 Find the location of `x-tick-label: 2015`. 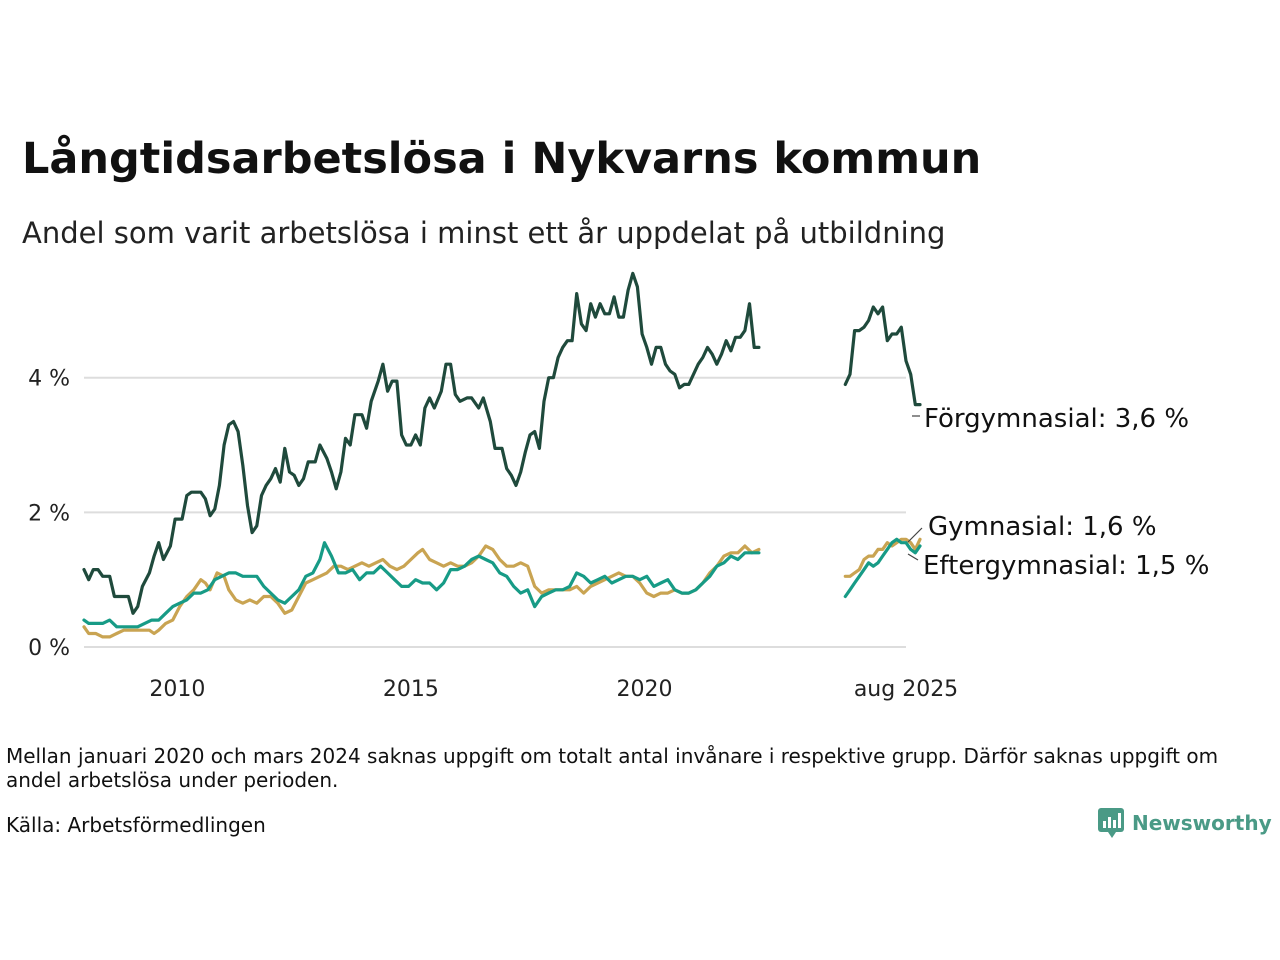

x-tick-label: 2015 is located at coordinates (411, 689).